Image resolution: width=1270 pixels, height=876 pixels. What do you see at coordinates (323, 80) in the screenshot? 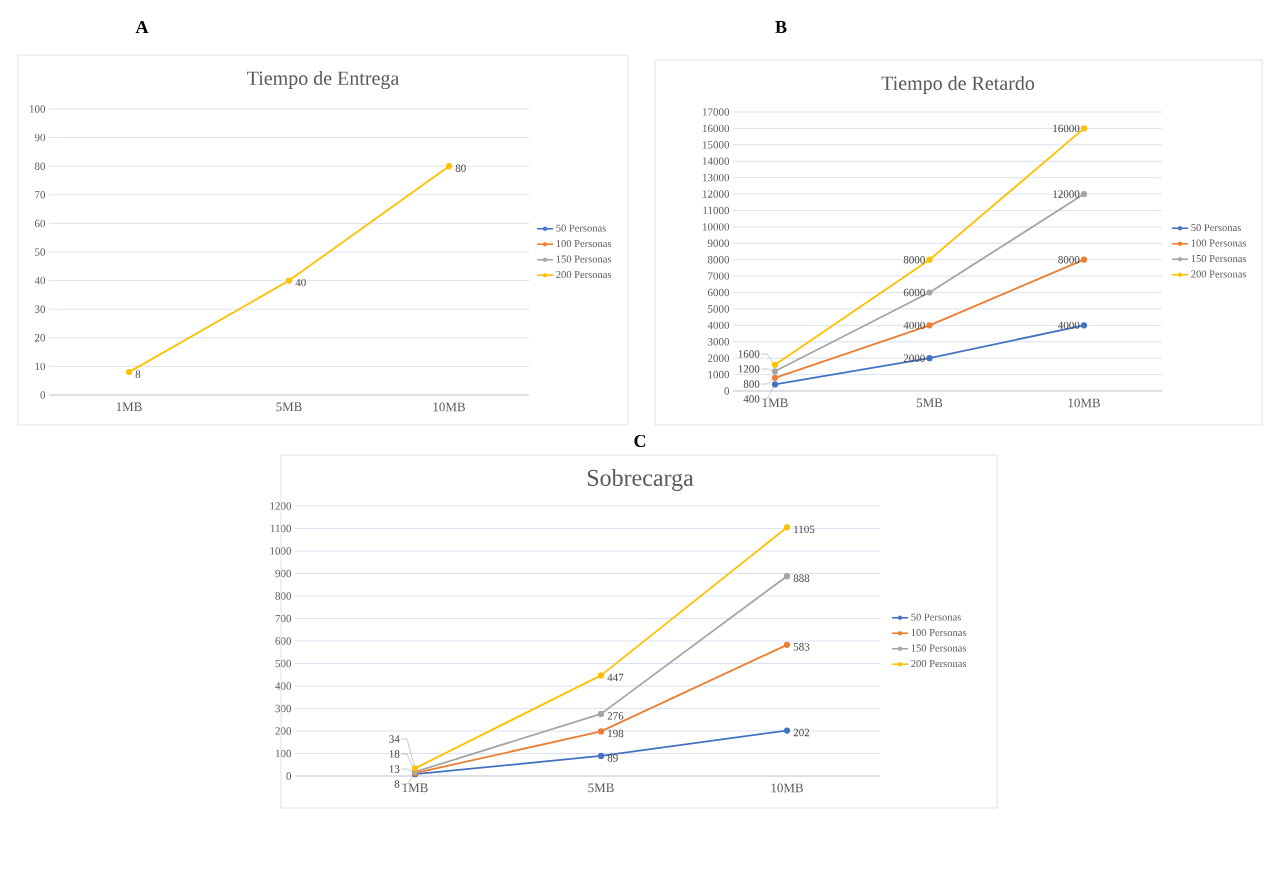
I see `chart-title: Tiempo de Entrega` at bounding box center [323, 80].